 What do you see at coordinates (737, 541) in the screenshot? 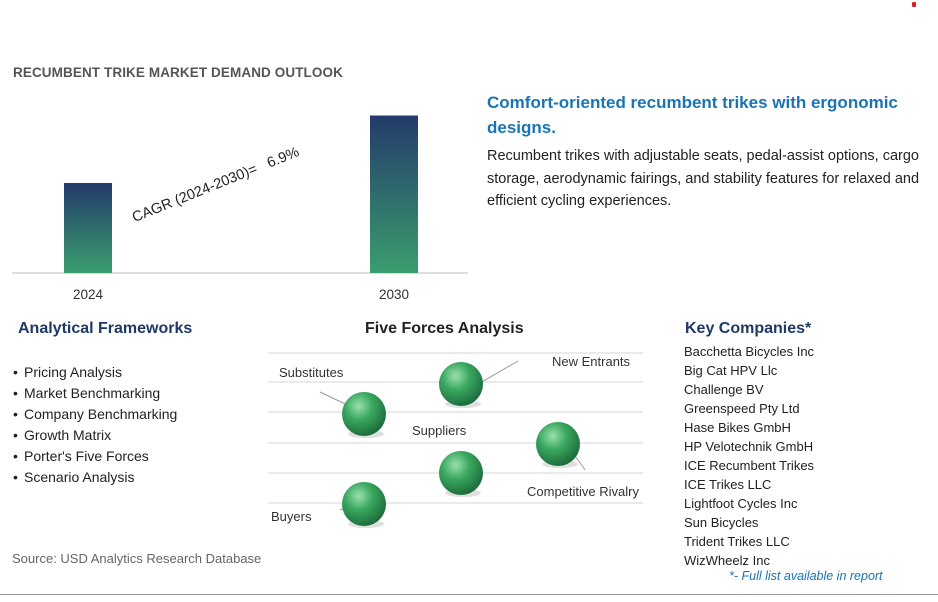
I see `company-item: Trident Trikes LLC` at bounding box center [737, 541].